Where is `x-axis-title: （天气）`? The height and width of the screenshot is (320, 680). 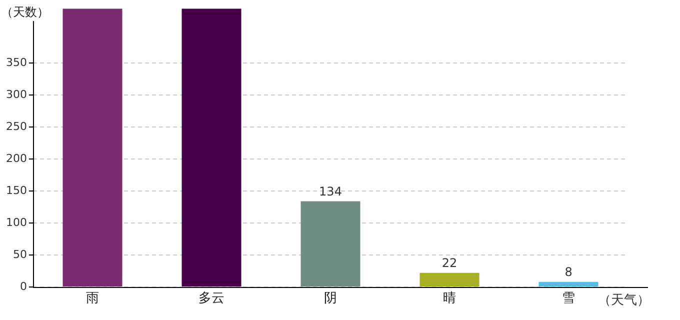
x-axis-title: （天气） is located at coordinates (624, 300).